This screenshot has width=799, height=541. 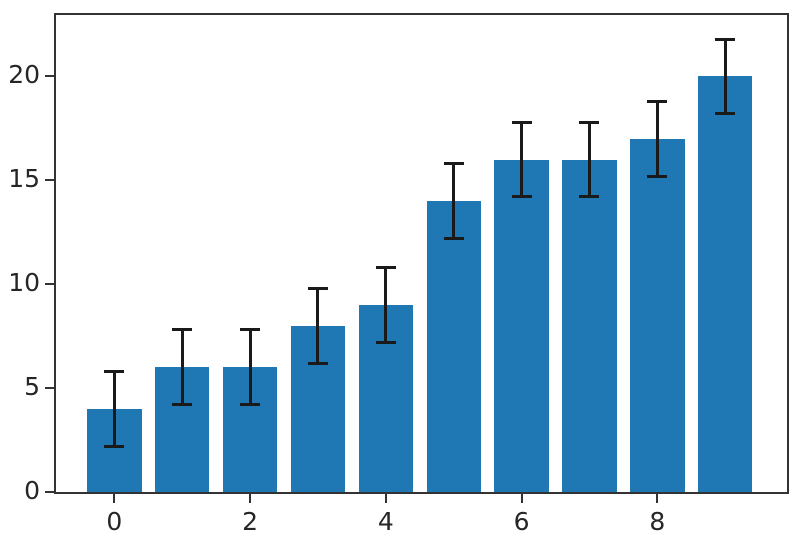 I want to click on x-tick-label: 8, so click(x=657, y=521).